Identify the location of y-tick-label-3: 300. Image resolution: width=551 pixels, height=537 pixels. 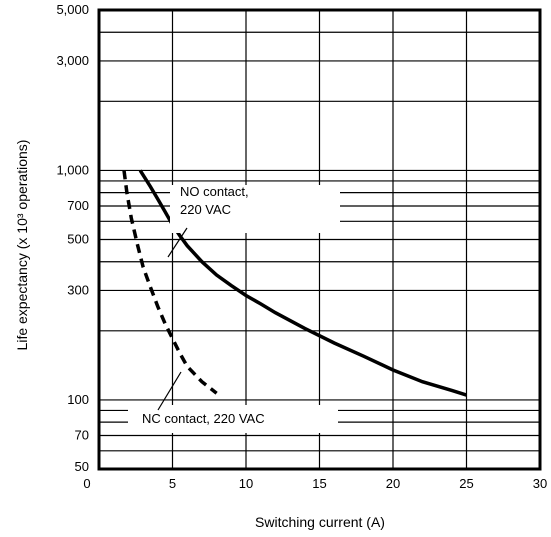
(78, 289).